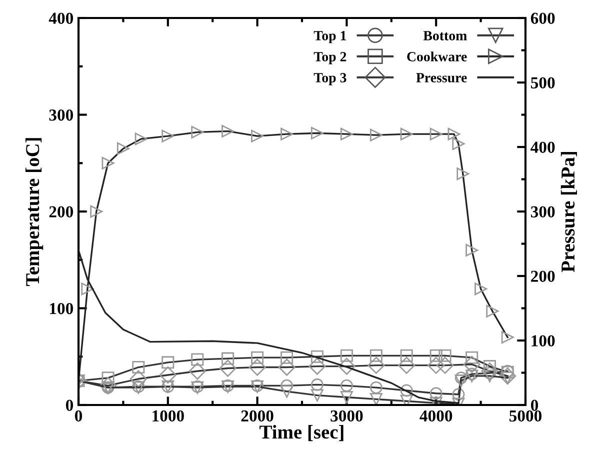  What do you see at coordinates (330, 37) in the screenshot?
I see `legend-label: Top 1` at bounding box center [330, 37].